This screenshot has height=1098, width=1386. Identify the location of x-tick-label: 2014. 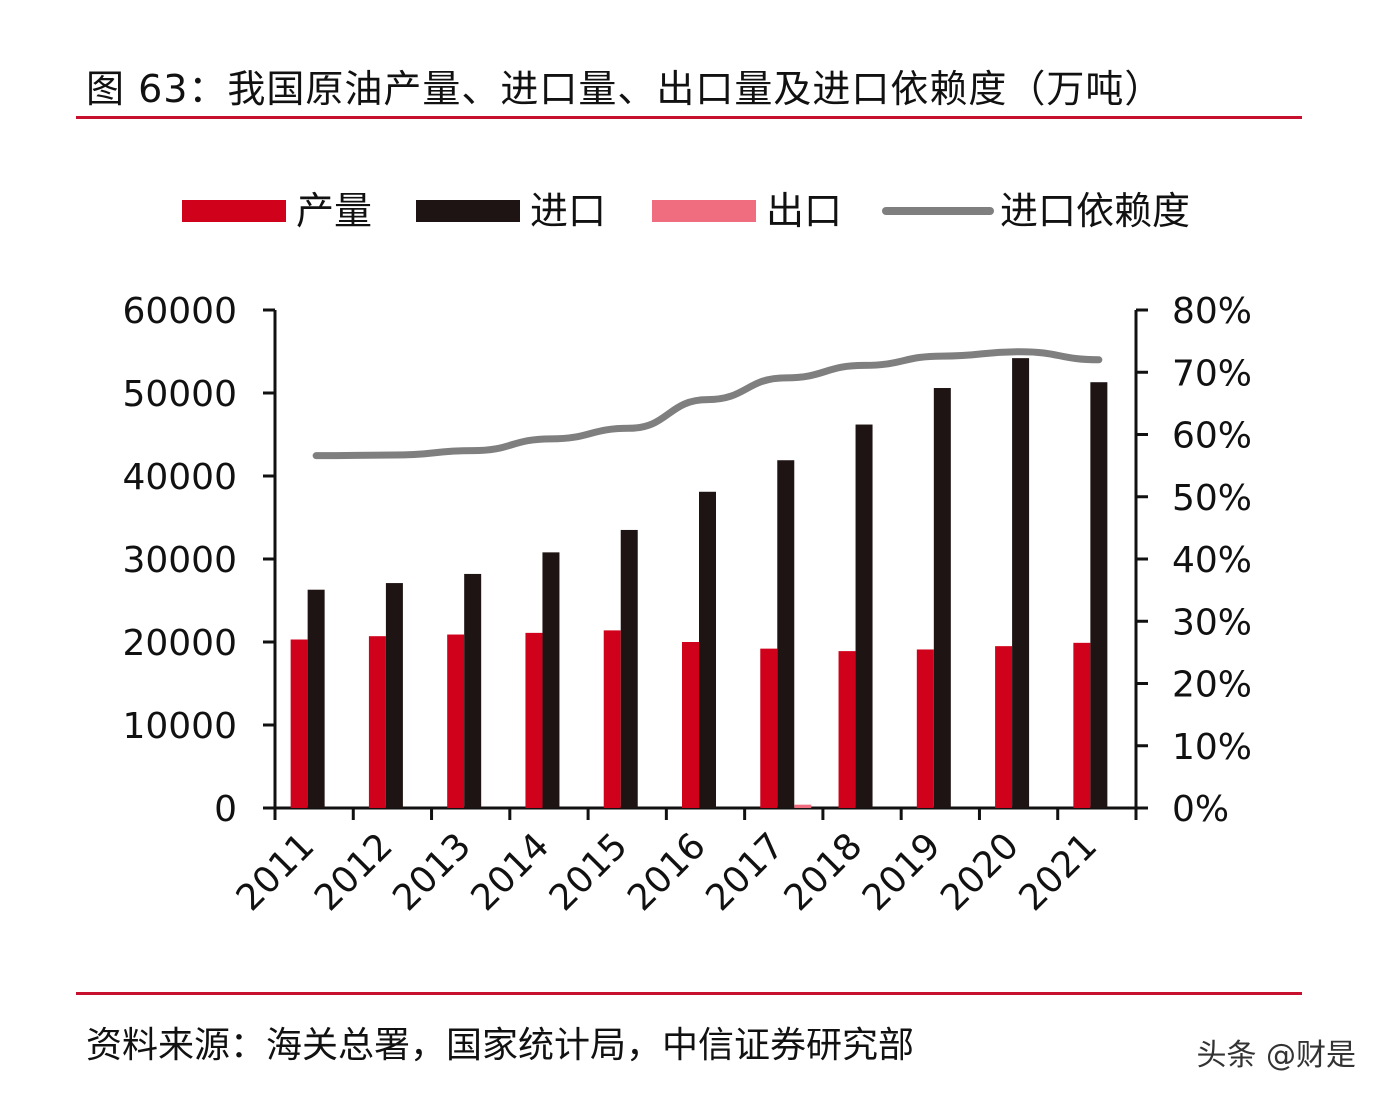
(511, 872).